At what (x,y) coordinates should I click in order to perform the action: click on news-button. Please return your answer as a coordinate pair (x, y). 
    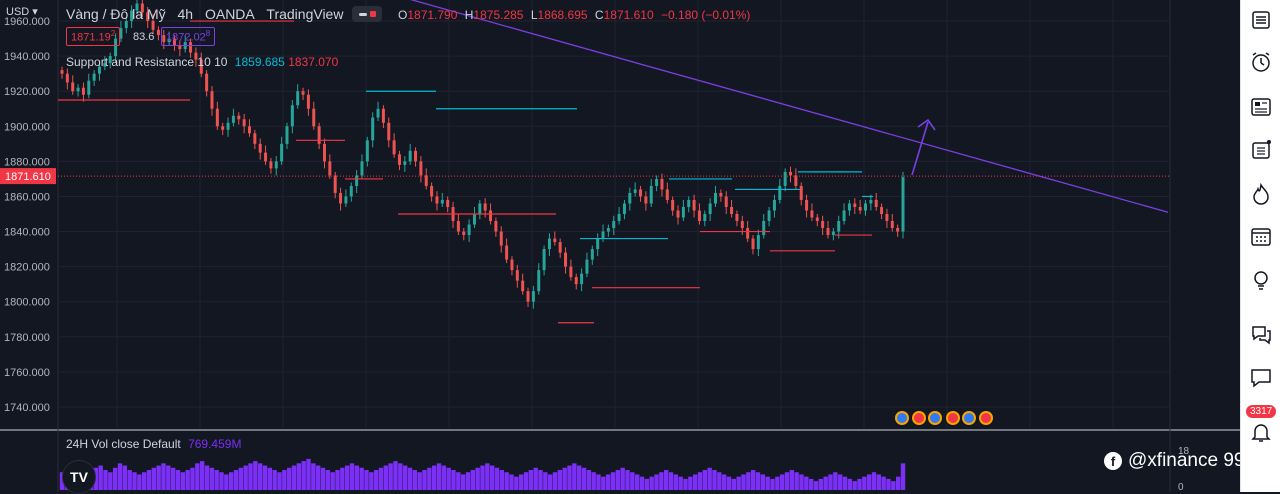
    Looking at the image, I should click on (1261, 107).